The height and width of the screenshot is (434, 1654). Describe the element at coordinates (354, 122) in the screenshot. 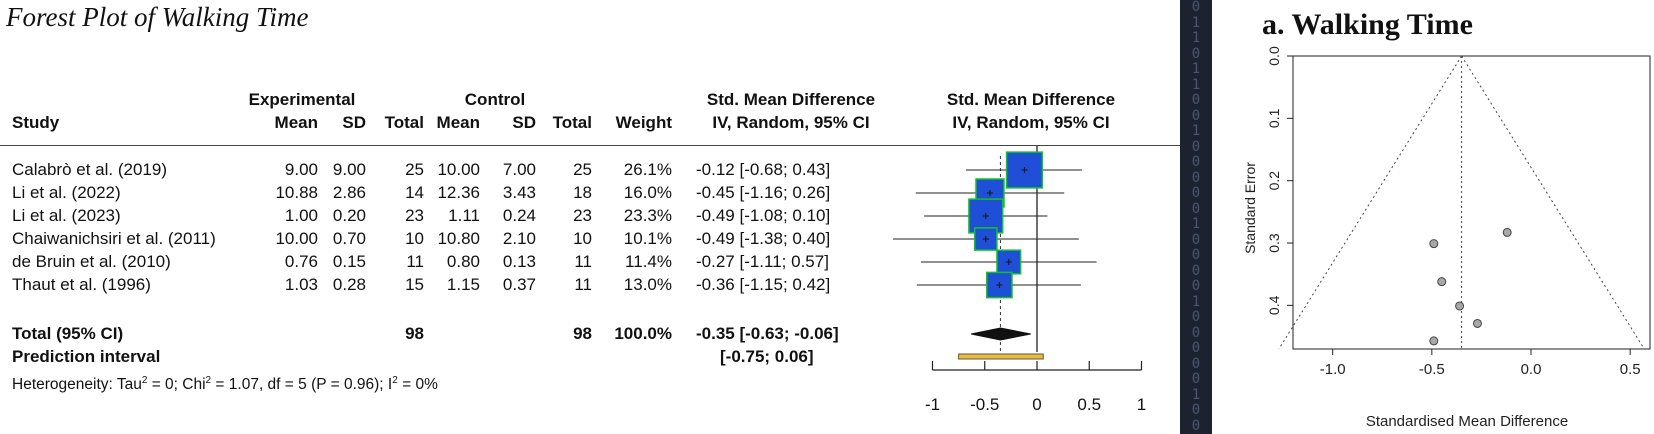

I see `header-e-sd: SD` at that location.